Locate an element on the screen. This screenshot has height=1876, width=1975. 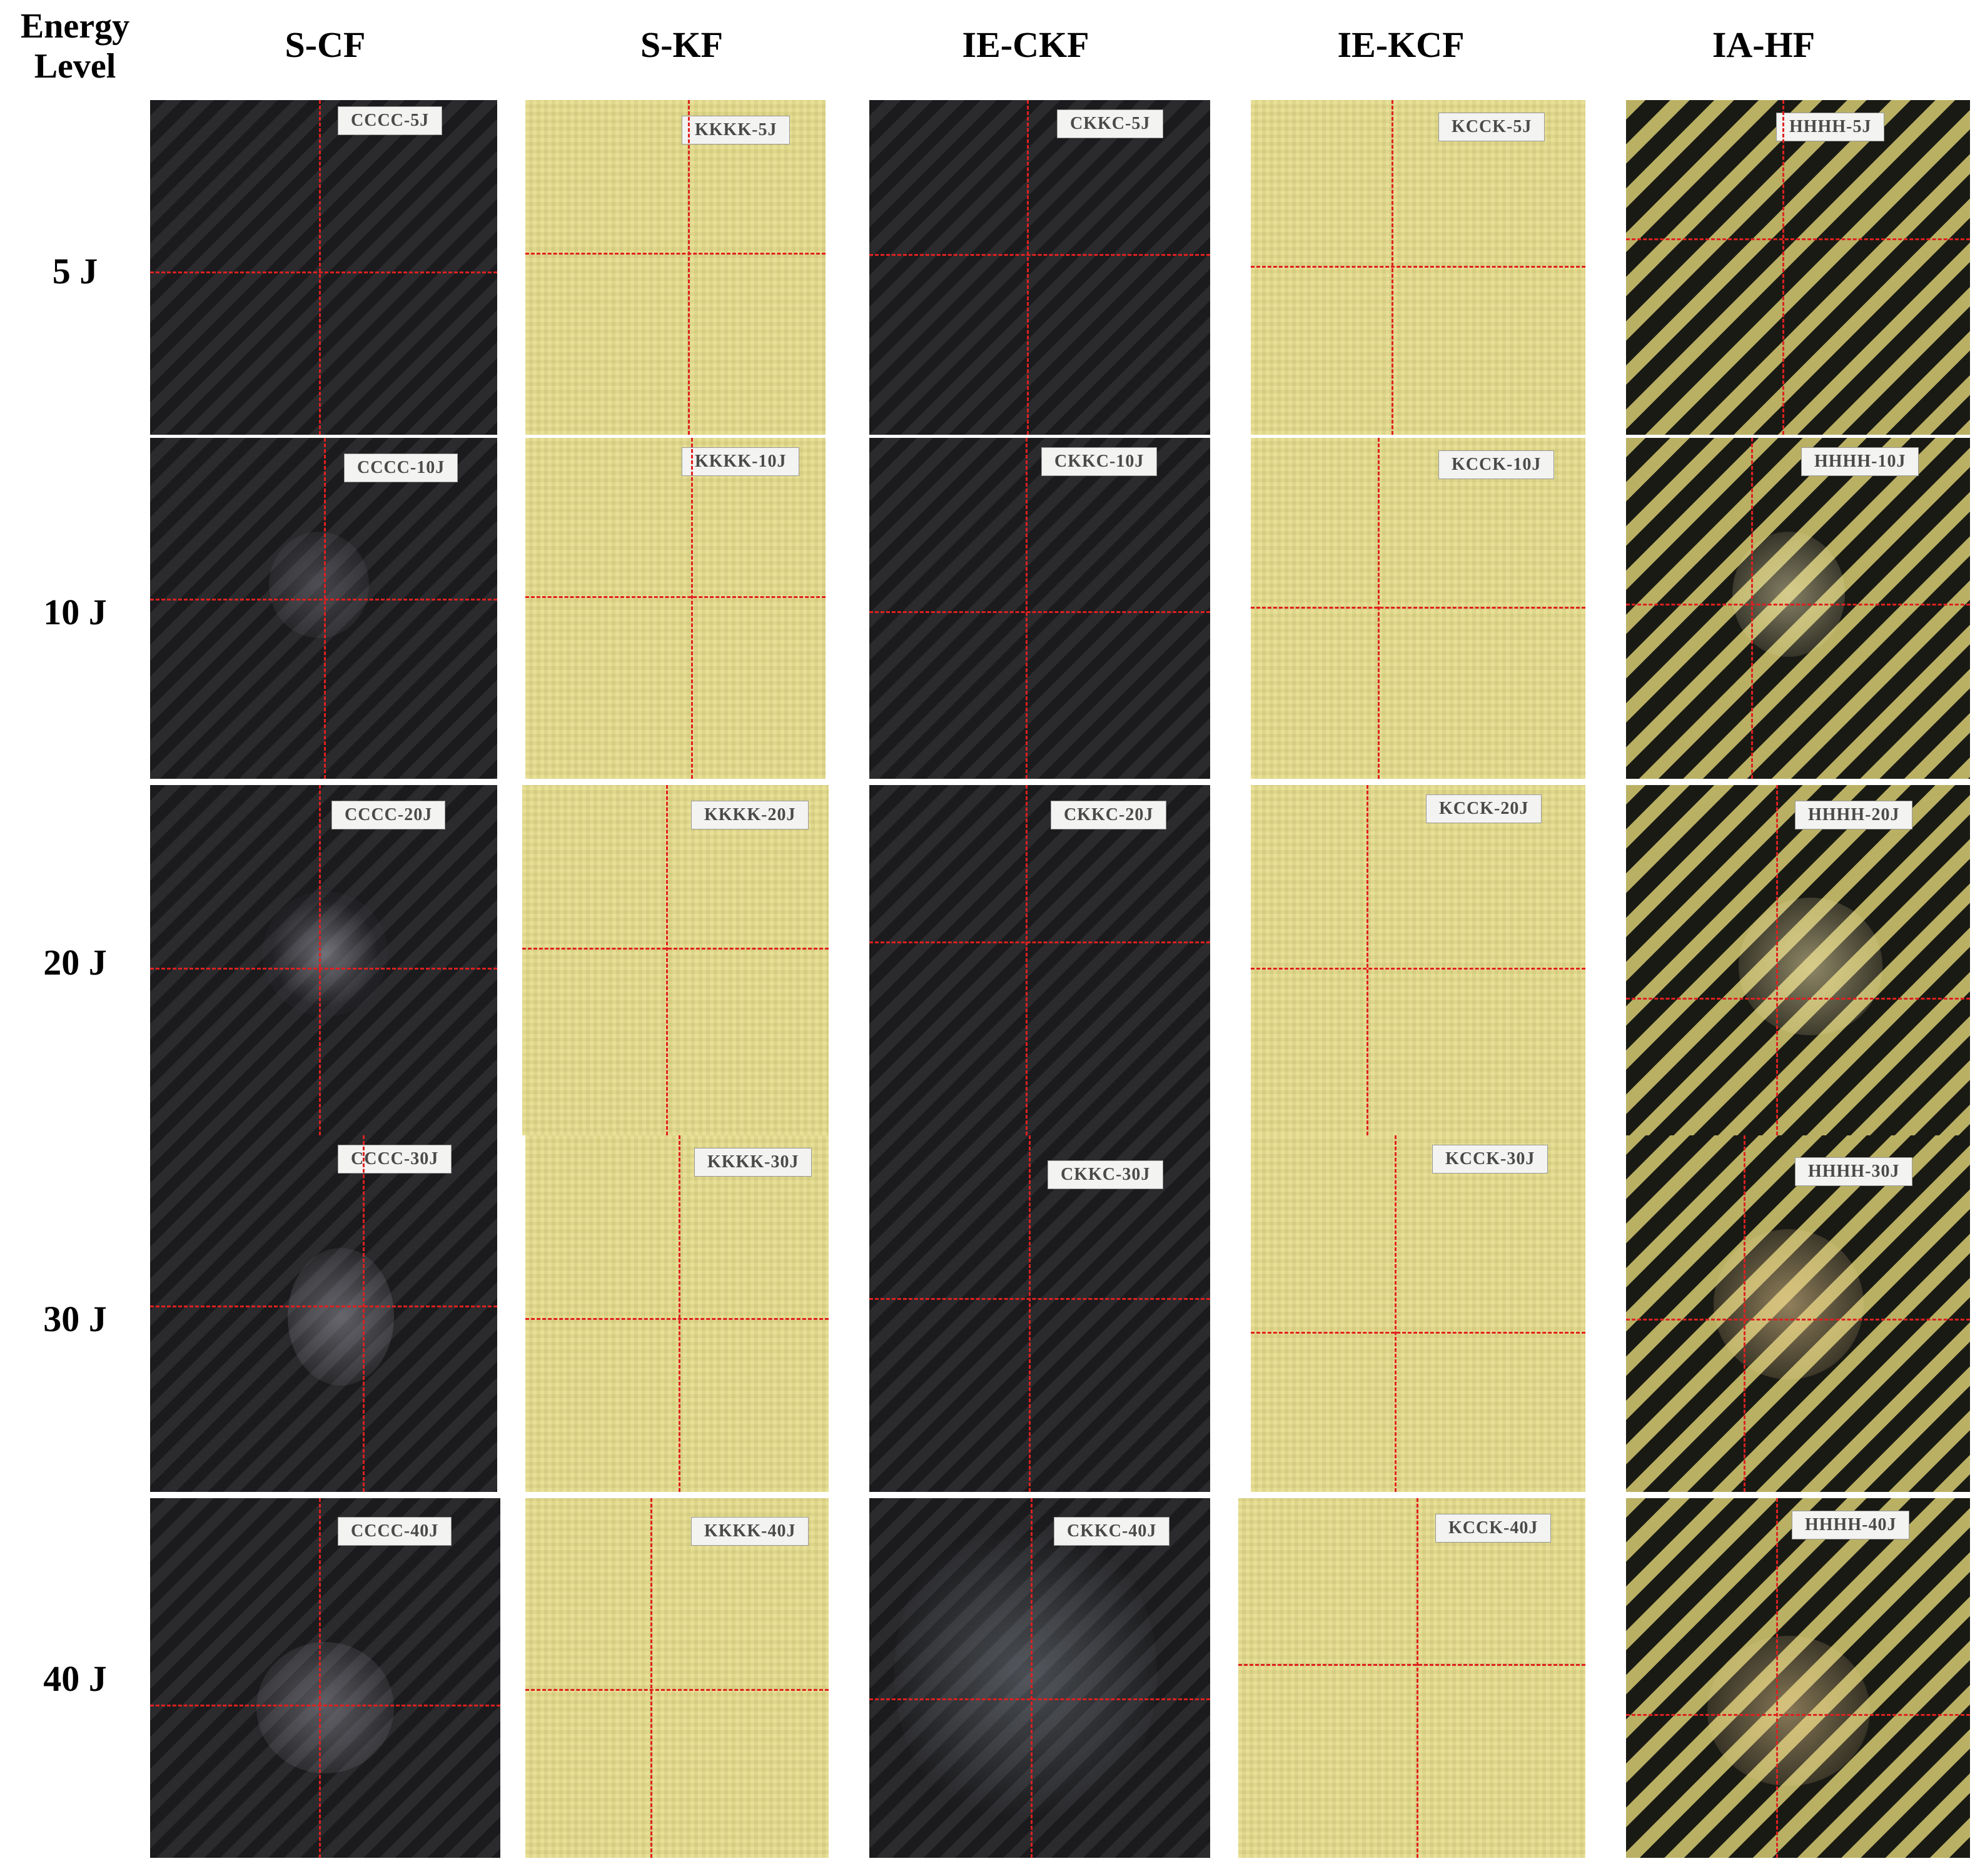
specimen-label: CKKC-20J is located at coordinates (1109, 815).